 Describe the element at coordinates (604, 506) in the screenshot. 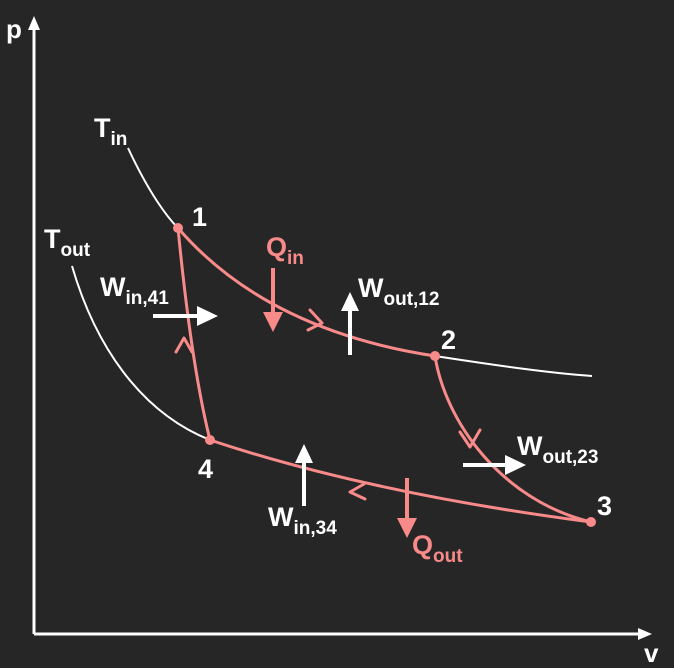

I see `state-label-3: 3` at that location.